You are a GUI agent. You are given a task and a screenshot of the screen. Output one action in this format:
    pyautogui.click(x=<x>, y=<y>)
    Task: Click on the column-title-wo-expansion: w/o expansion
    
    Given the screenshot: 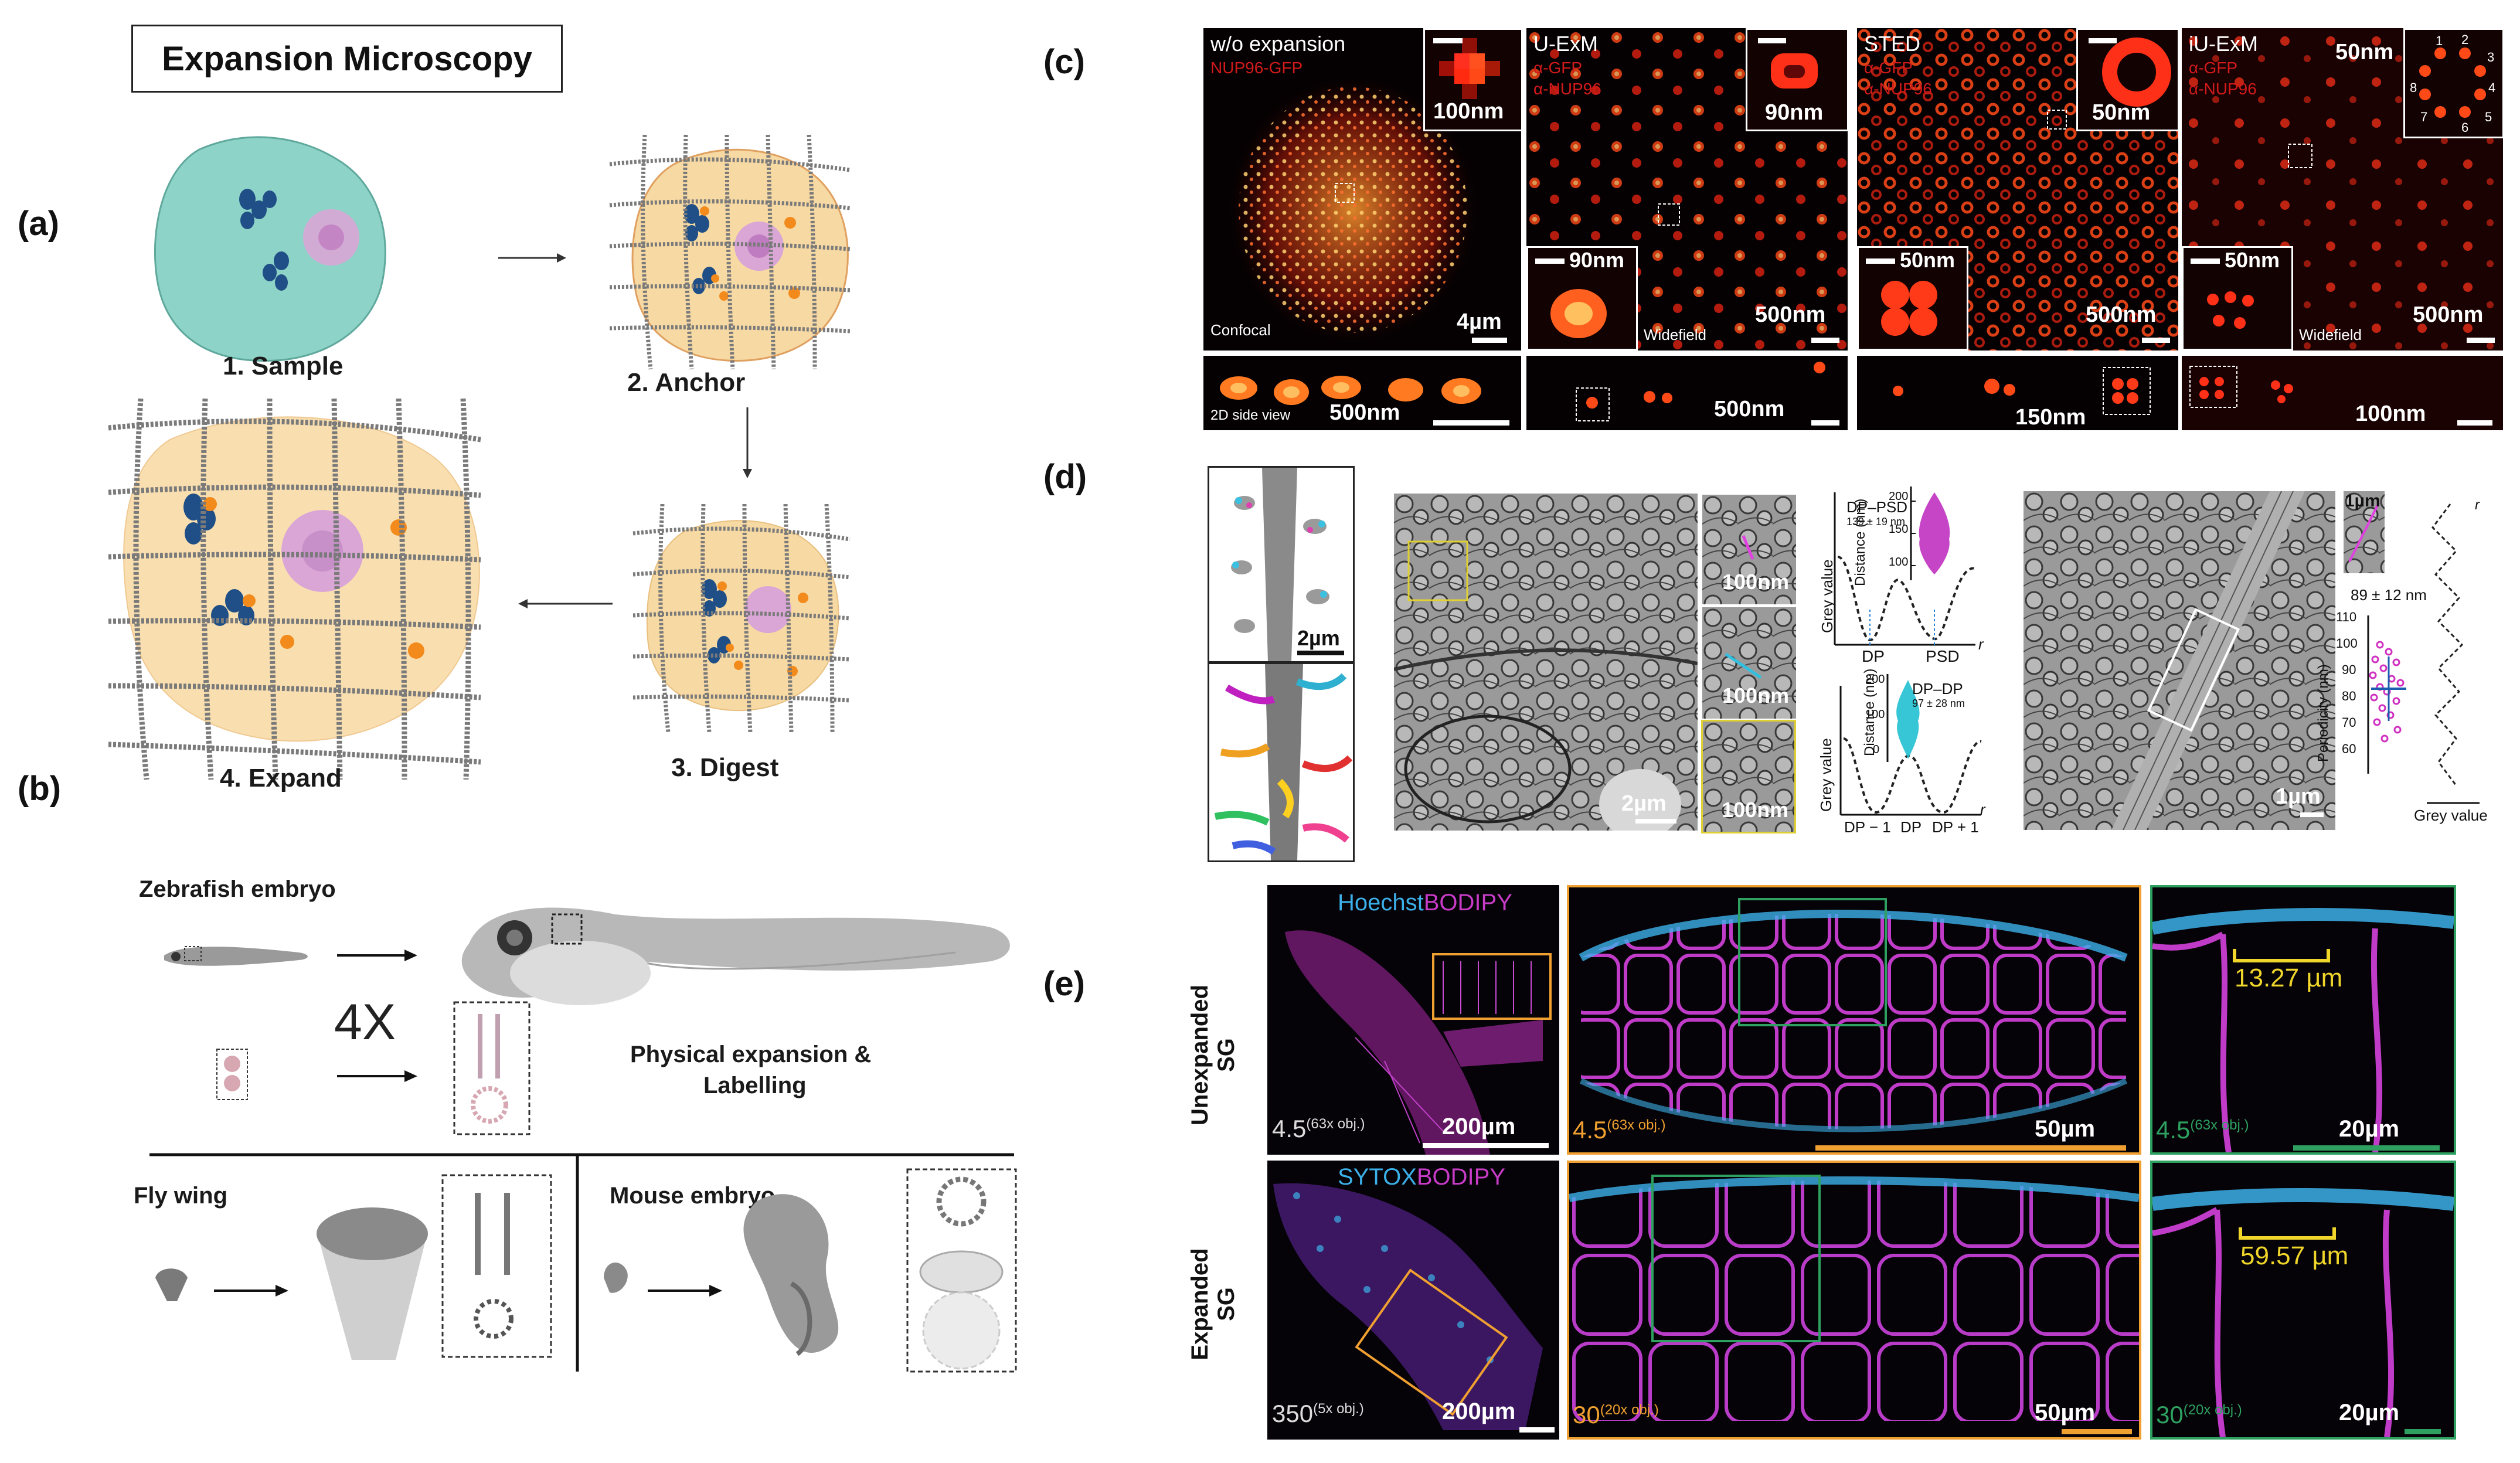 What is the action you would take?
    pyautogui.click(x=1278, y=44)
    